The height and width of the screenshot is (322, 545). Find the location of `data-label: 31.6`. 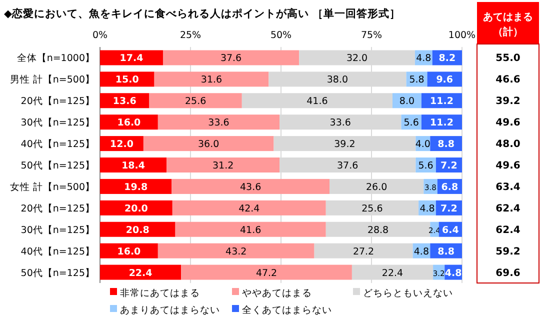

data-label: 31.6 is located at coordinates (211, 80).